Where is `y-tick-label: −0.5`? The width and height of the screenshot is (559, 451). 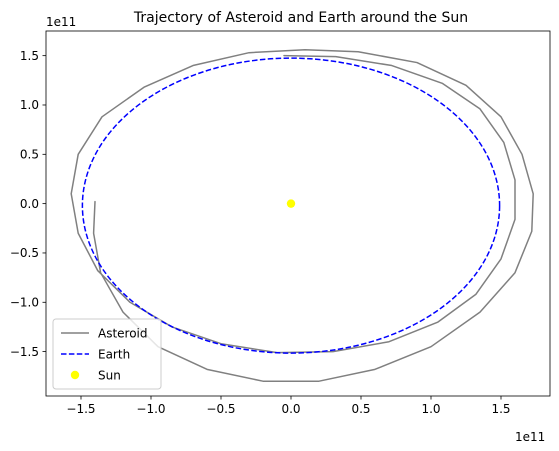
y-tick-label: −0.5 is located at coordinates (24, 253).